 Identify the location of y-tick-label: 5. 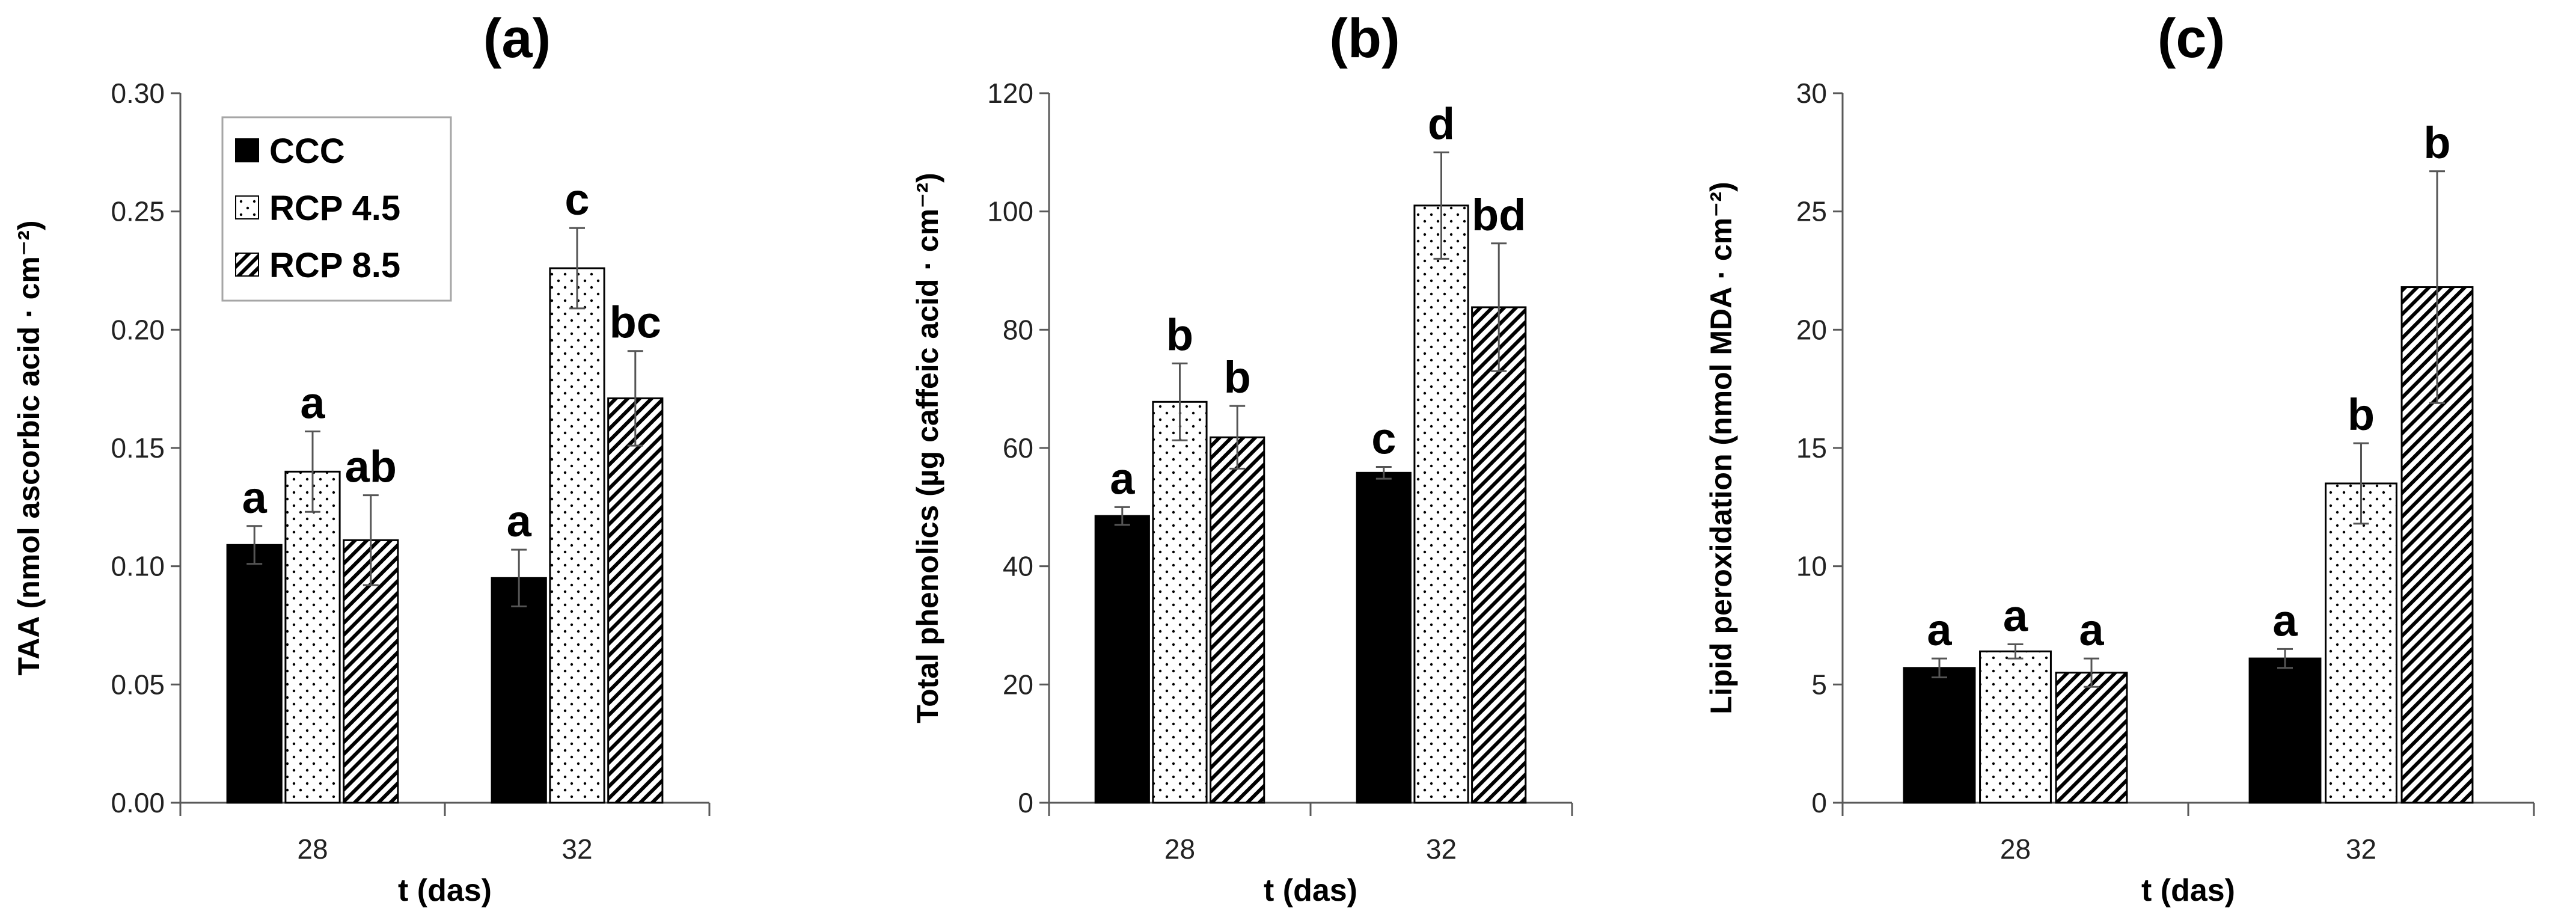
(1819, 684).